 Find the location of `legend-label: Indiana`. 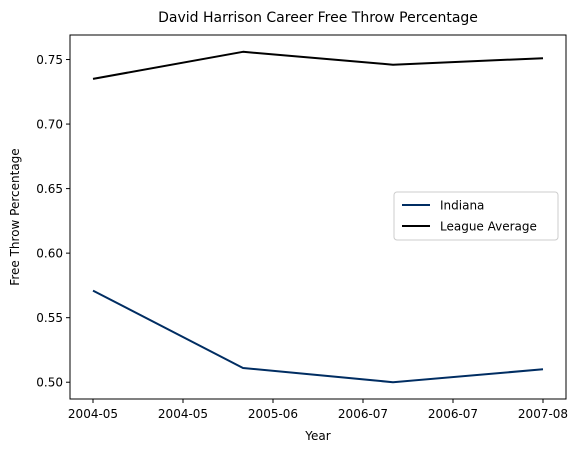

legend-label: Indiana is located at coordinates (462, 206).